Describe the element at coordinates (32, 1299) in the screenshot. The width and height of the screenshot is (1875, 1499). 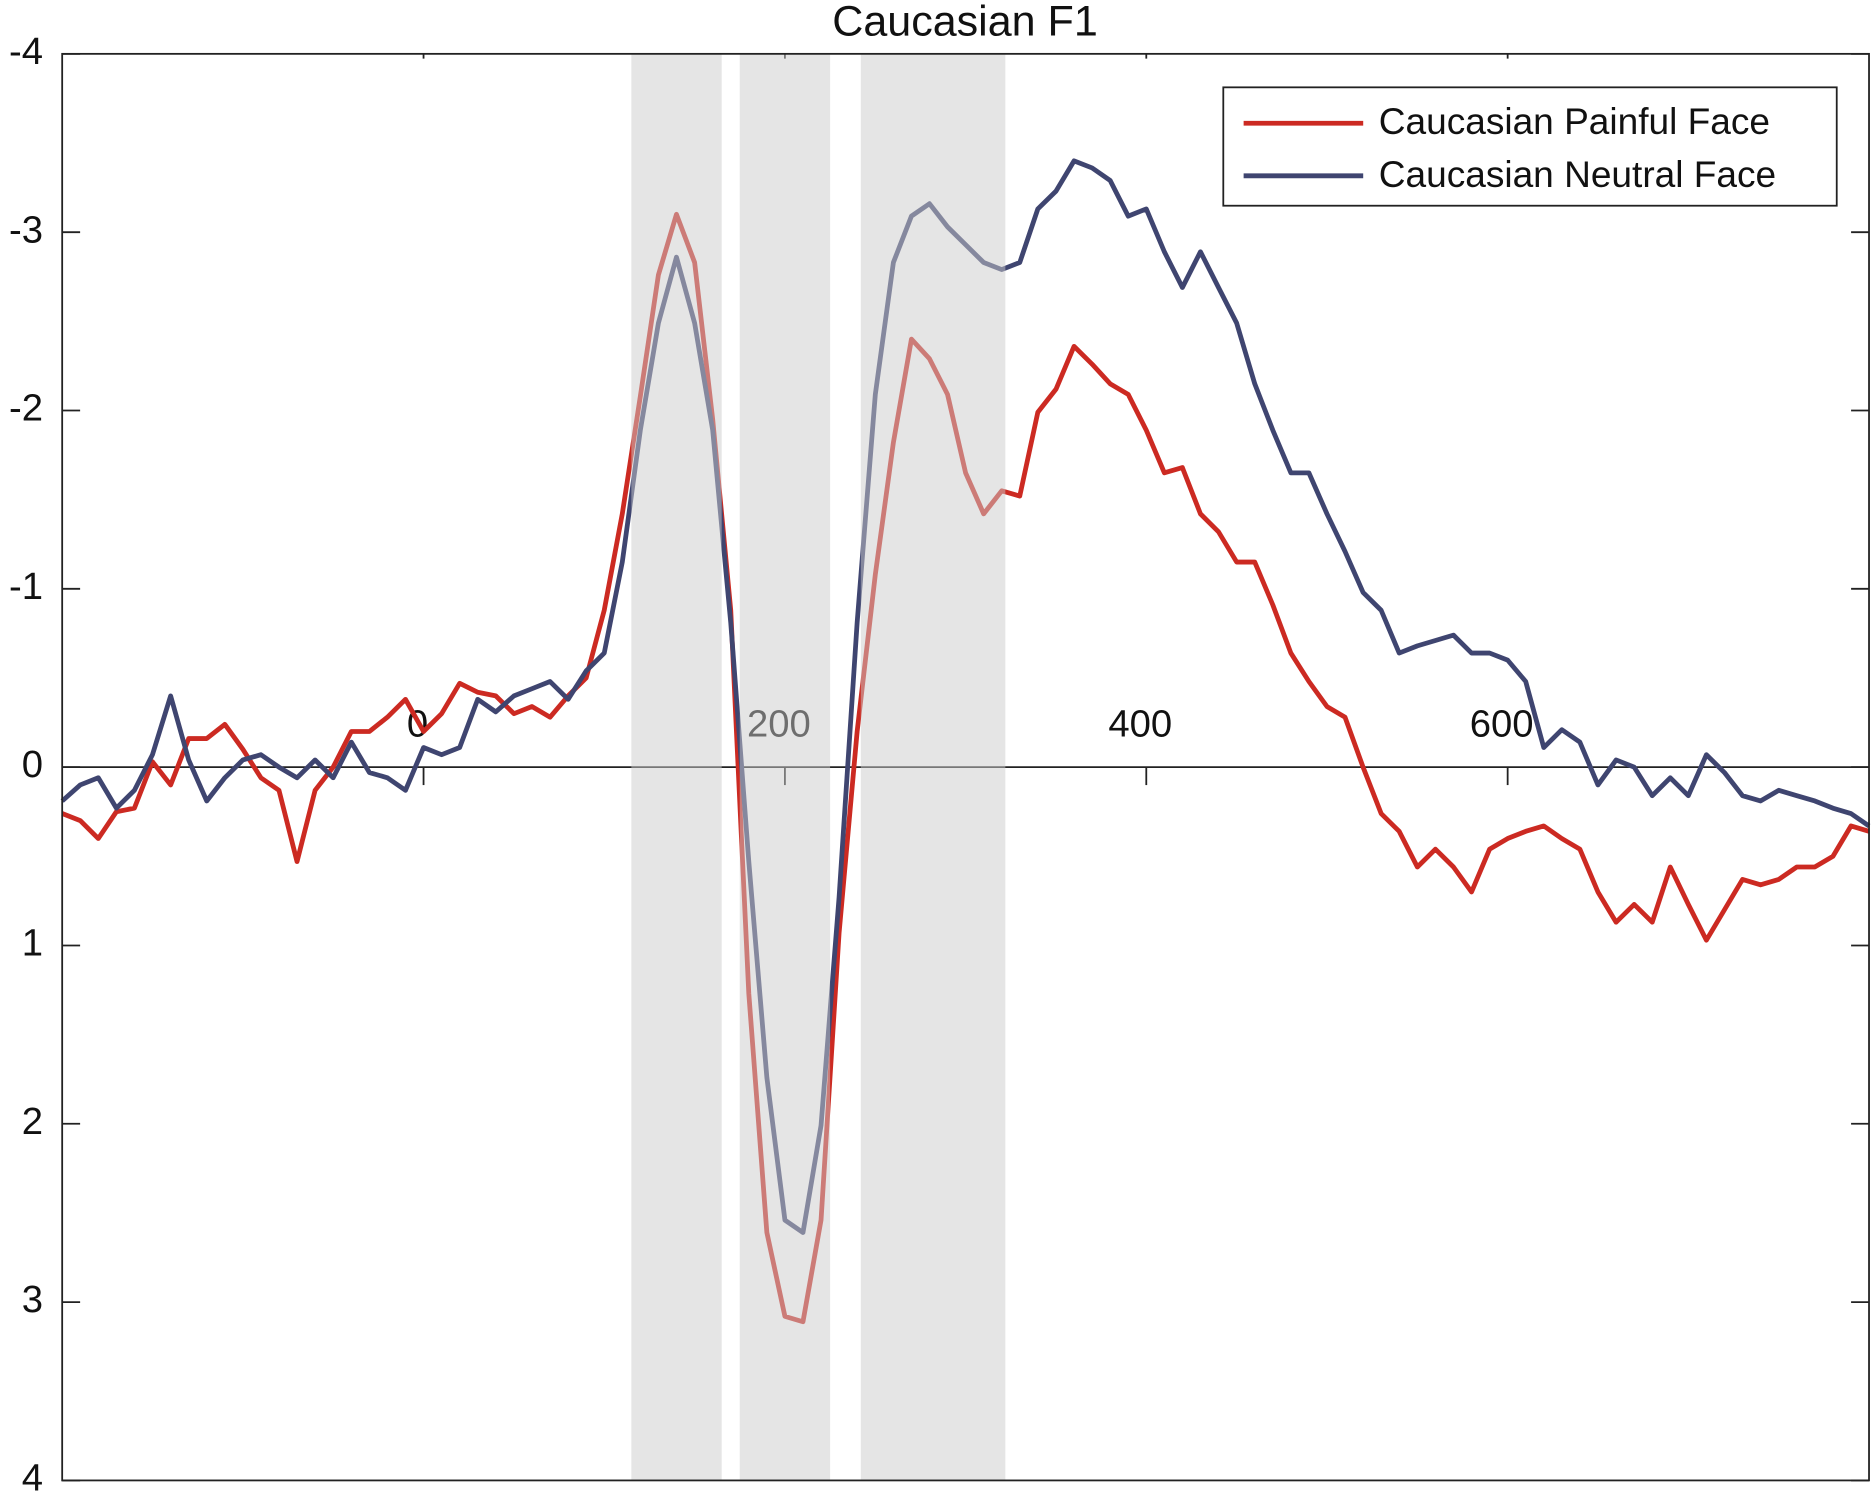
I see `y-tick-label: 3` at that location.